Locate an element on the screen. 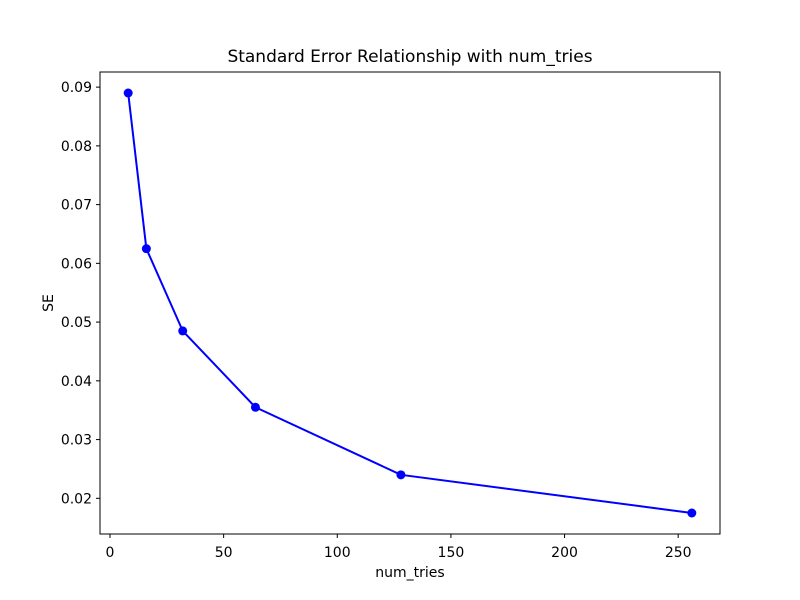  x-tick-label: 100 is located at coordinates (337, 553).